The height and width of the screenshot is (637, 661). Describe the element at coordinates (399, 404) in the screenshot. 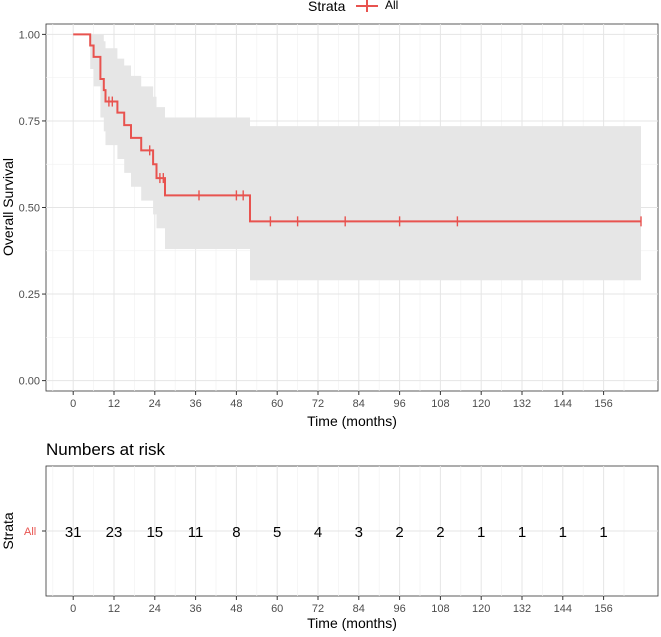

I see `x-tick-label: 96` at that location.